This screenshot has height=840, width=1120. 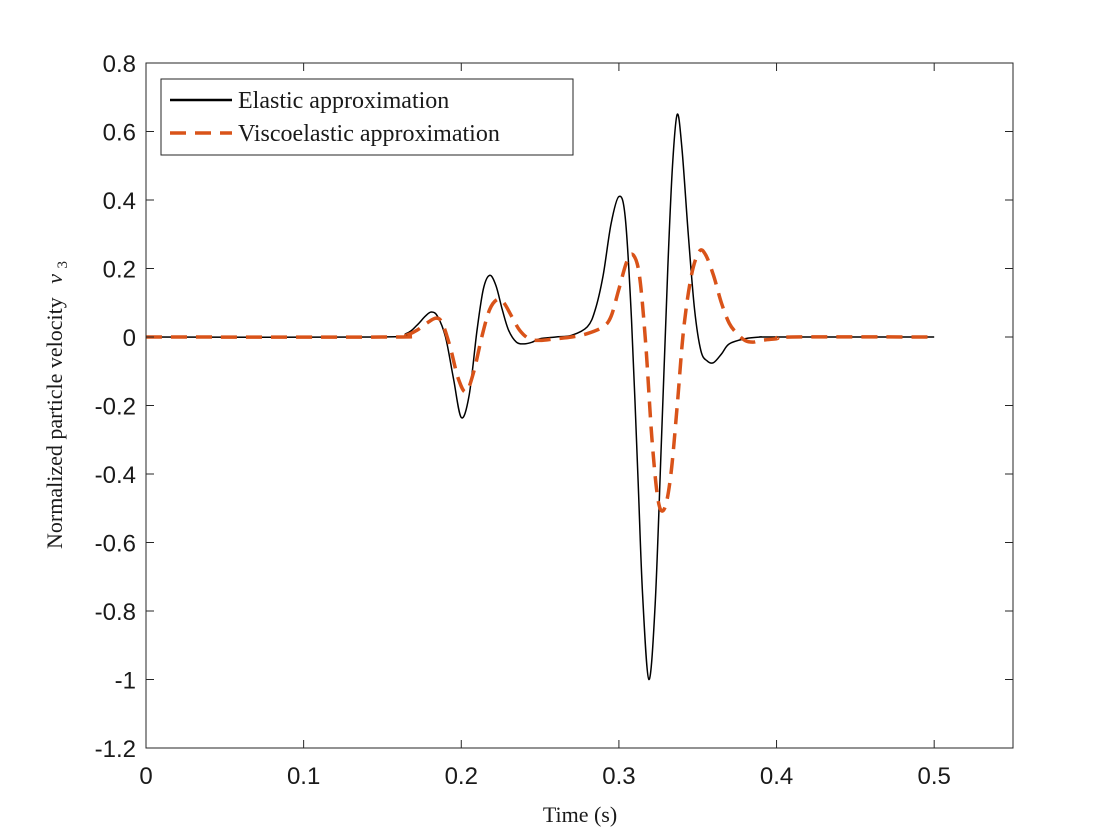 I want to click on y-axis-label: Normalized particle velocity v 3, so click(x=56, y=405).